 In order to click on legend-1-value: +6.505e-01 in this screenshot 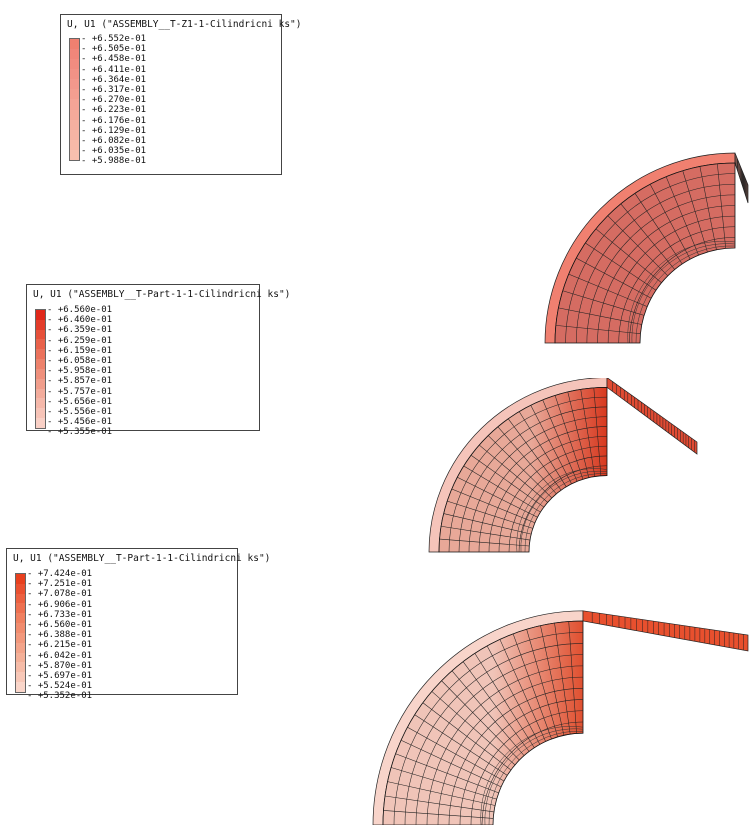, I will do `click(113, 49)`.